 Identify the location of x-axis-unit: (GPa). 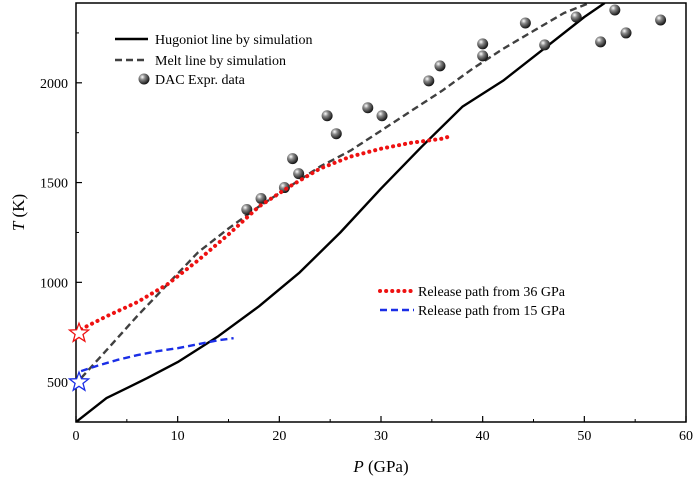
(386, 466).